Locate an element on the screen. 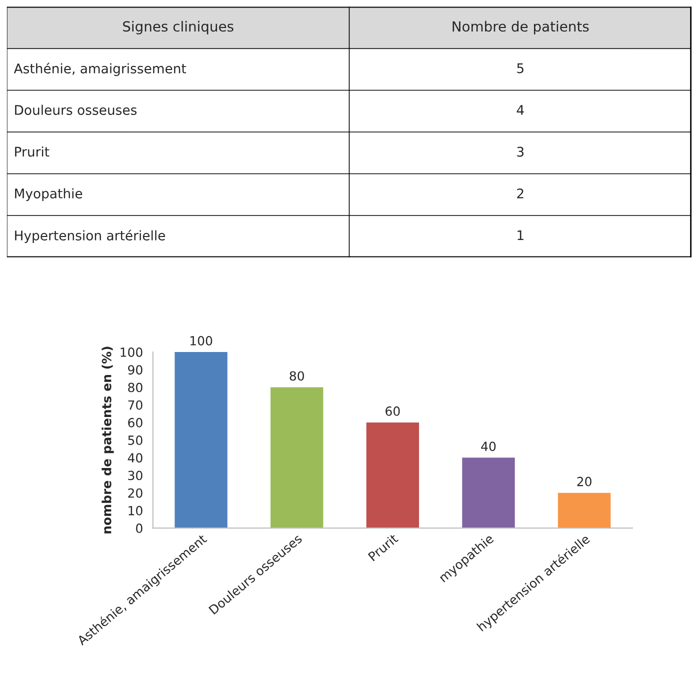 The width and height of the screenshot is (695, 677). y-tick-label: 0 is located at coordinates (139, 528).